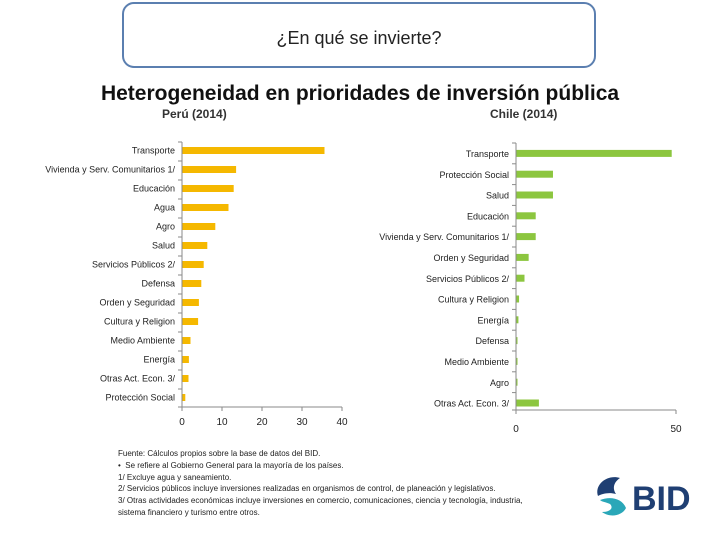 The height and width of the screenshot is (540, 720). Describe the element at coordinates (138, 379) in the screenshot. I see `peru-category-label: Otras Act. Econ. 3/` at that location.